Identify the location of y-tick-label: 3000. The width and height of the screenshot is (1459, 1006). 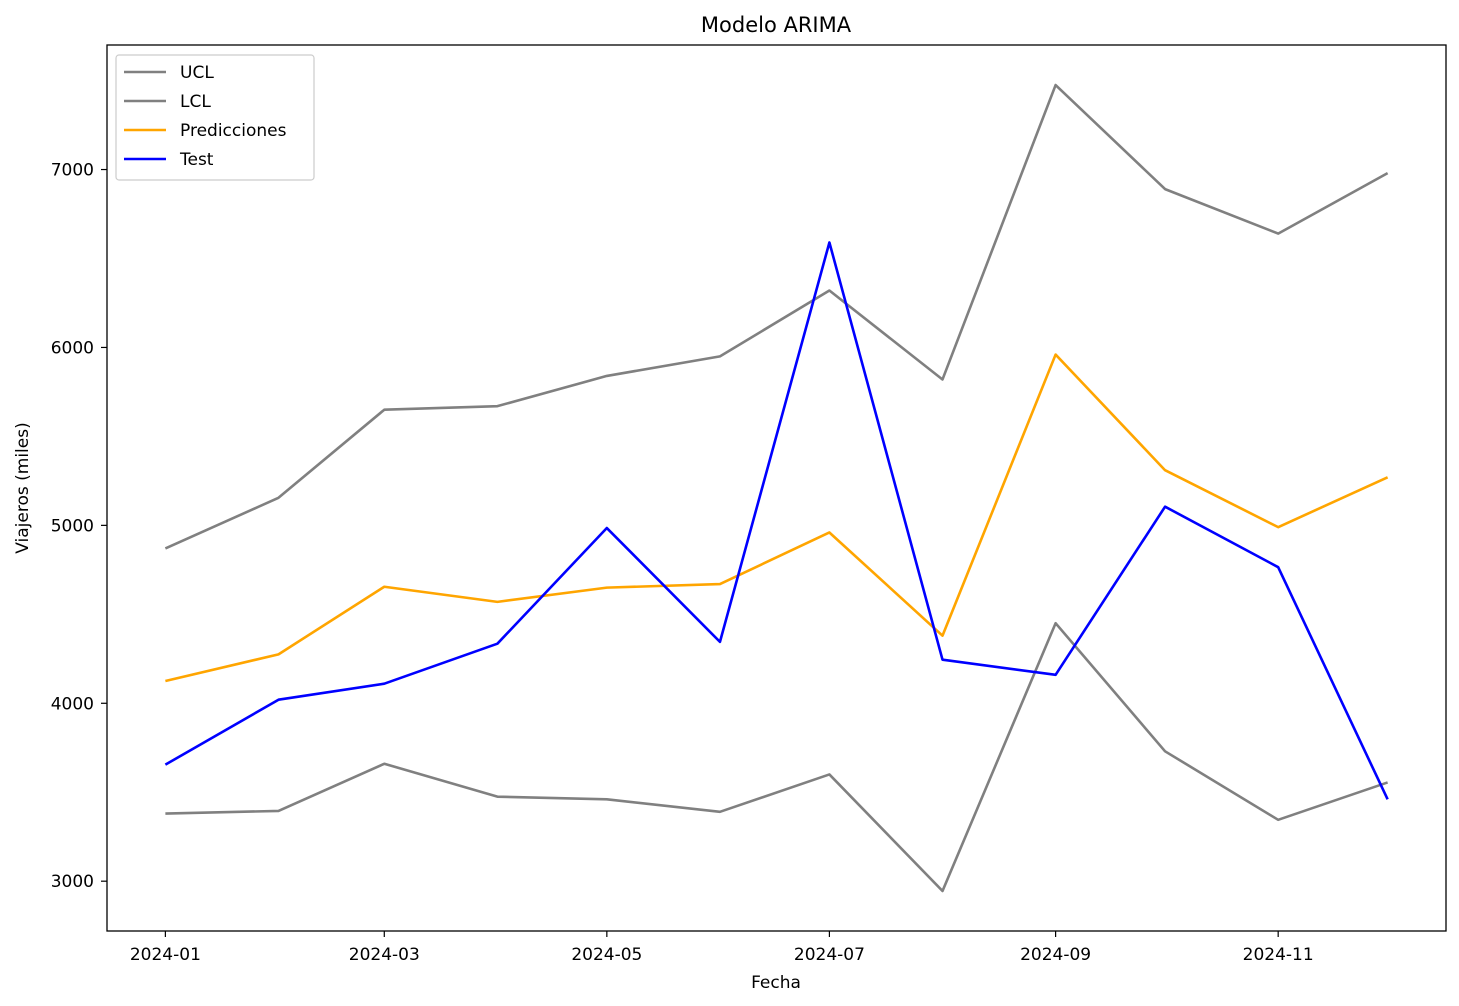
(72, 882).